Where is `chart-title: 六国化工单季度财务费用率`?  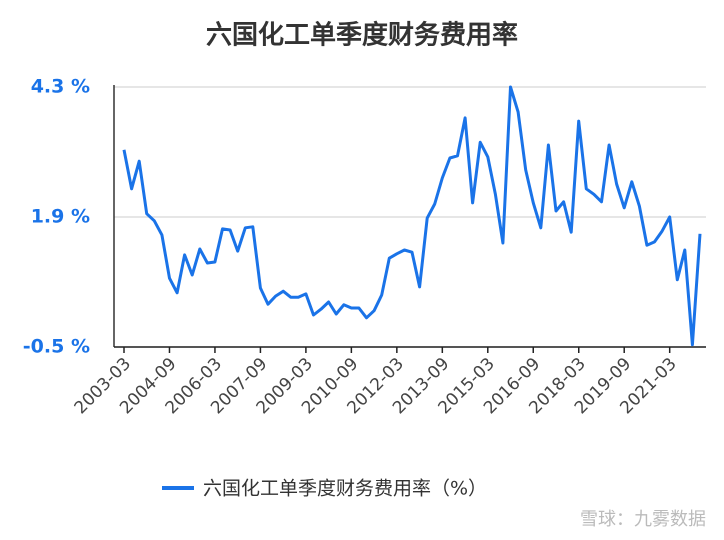 chart-title: 六国化工单季度财务费用率 is located at coordinates (362, 35).